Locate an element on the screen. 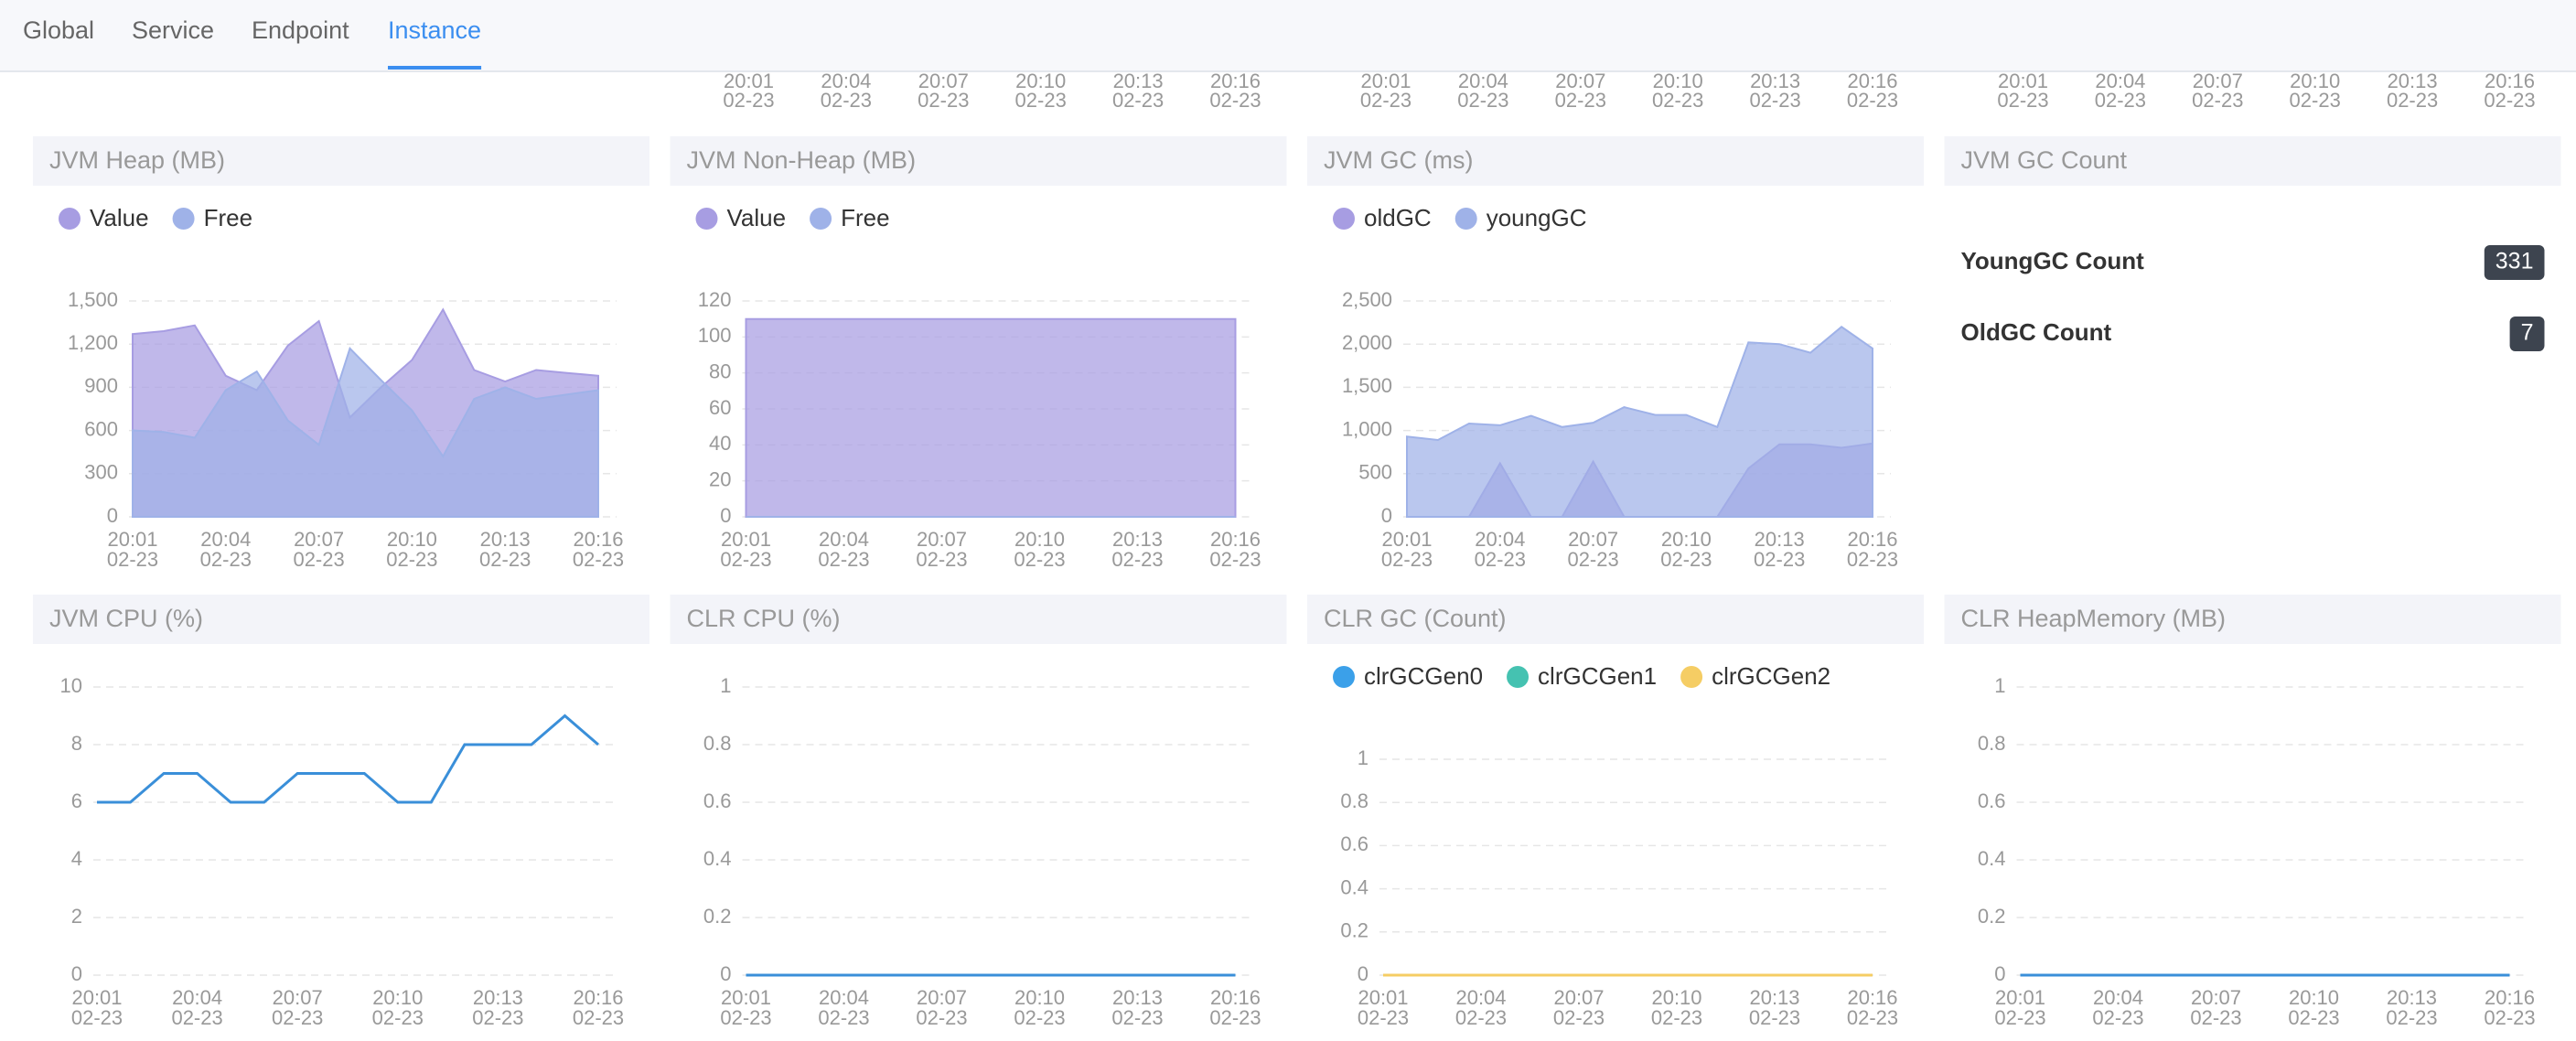 The width and height of the screenshot is (2576, 1041). y-tick-label: 300 is located at coordinates (101, 472).